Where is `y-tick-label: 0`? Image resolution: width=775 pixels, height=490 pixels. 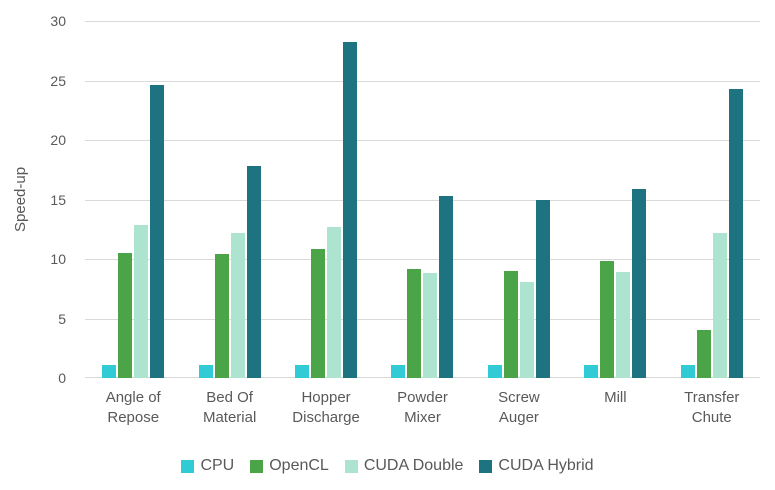 y-tick-label: 0 is located at coordinates (62, 378).